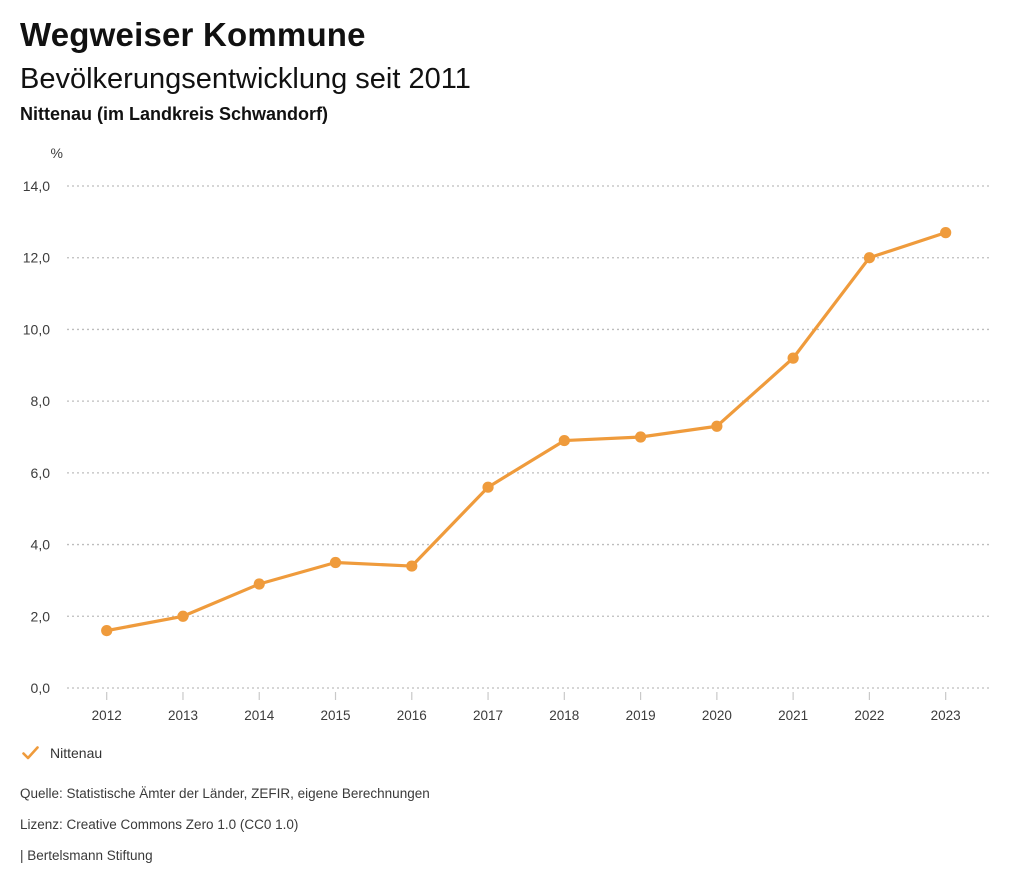 This screenshot has width=1024, height=888. Describe the element at coordinates (36, 186) in the screenshot. I see `y-axis-label: 14,0` at that location.